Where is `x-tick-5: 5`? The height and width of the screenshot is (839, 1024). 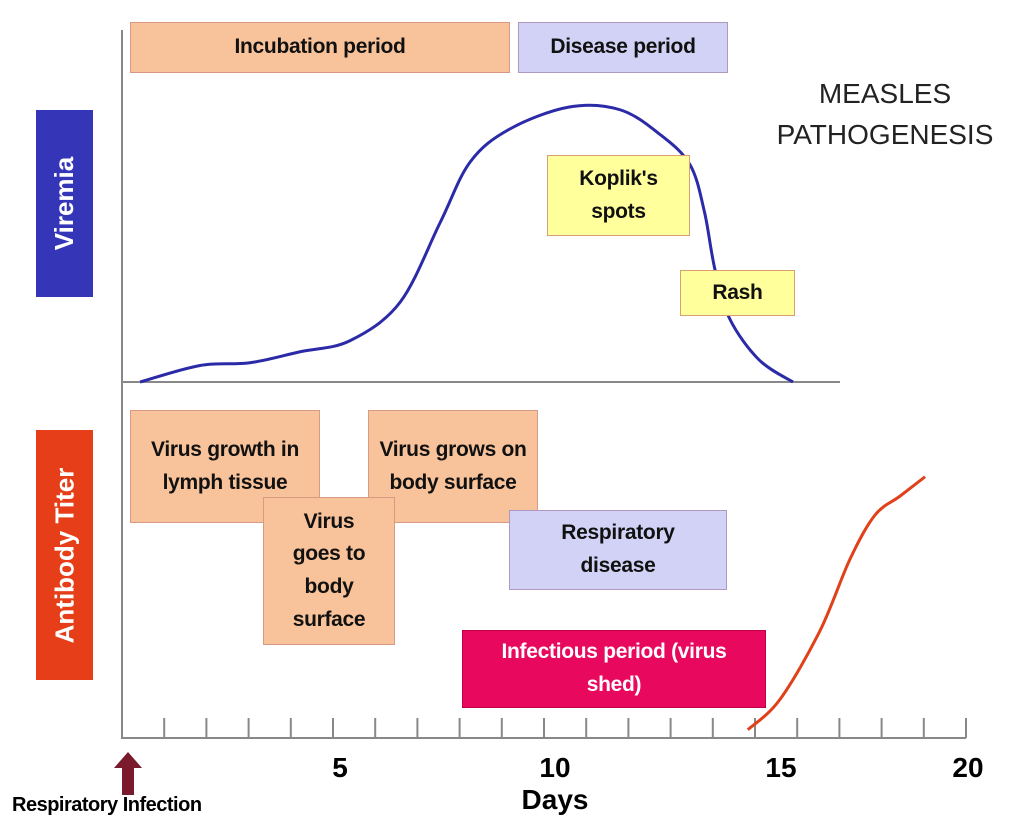 x-tick-5: 5 is located at coordinates (340, 767).